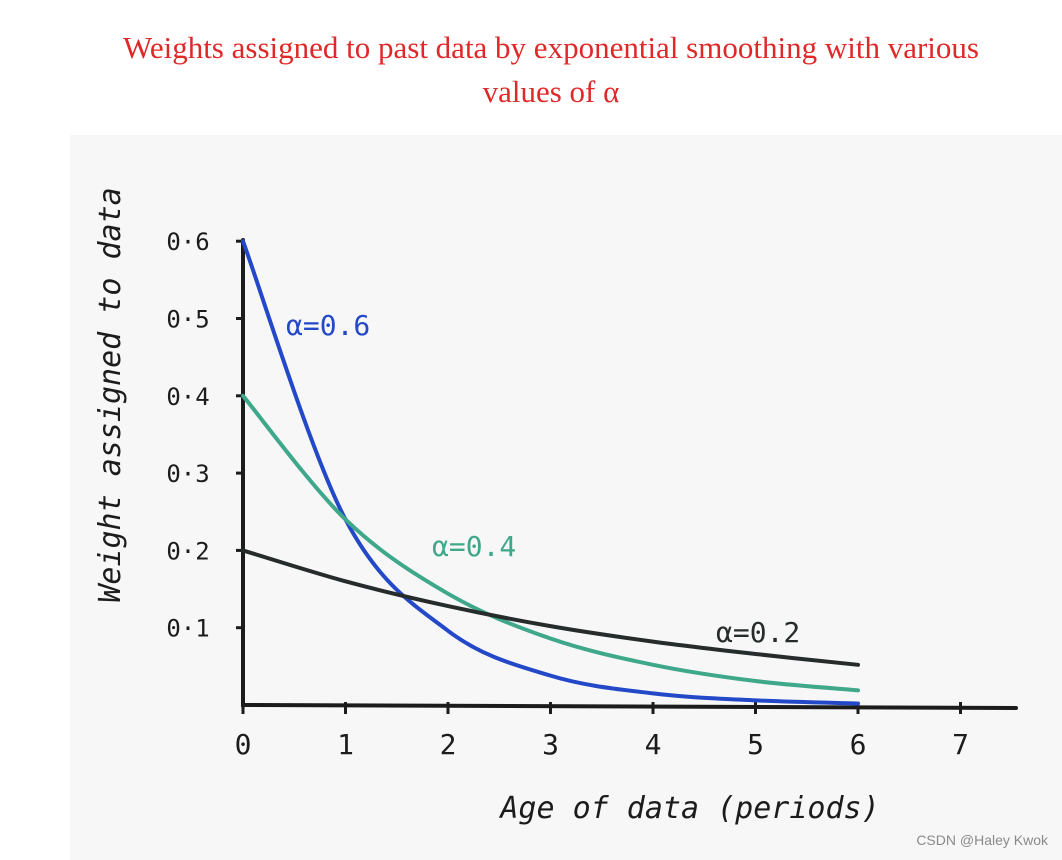 This screenshot has width=1062, height=860. What do you see at coordinates (653, 744) in the screenshot?
I see `x-tick-label: 4` at bounding box center [653, 744].